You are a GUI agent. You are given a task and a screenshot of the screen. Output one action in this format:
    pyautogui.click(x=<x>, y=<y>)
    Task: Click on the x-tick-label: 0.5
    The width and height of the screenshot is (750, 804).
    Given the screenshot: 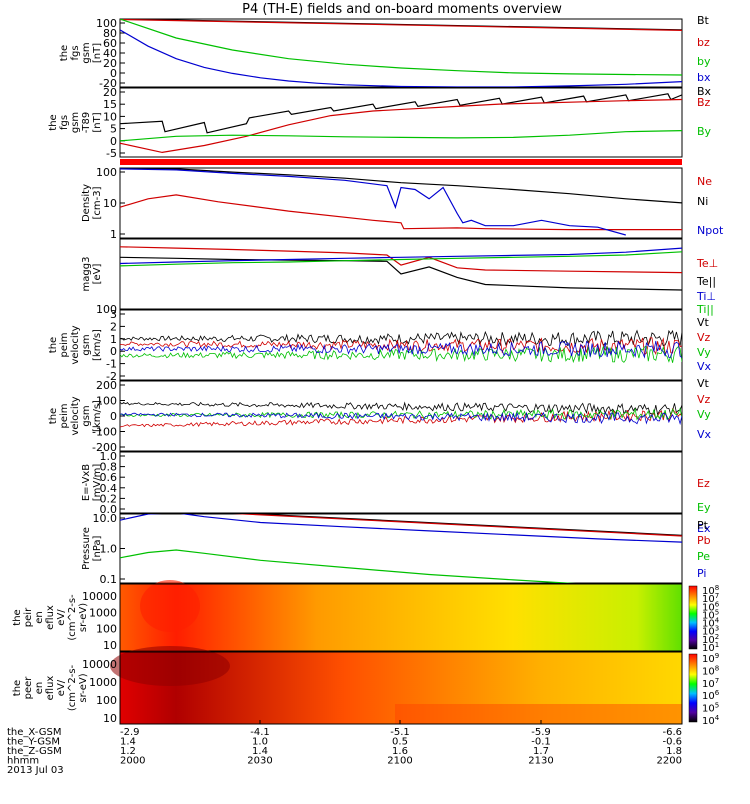 What is the action you would take?
    pyautogui.click(x=400, y=742)
    